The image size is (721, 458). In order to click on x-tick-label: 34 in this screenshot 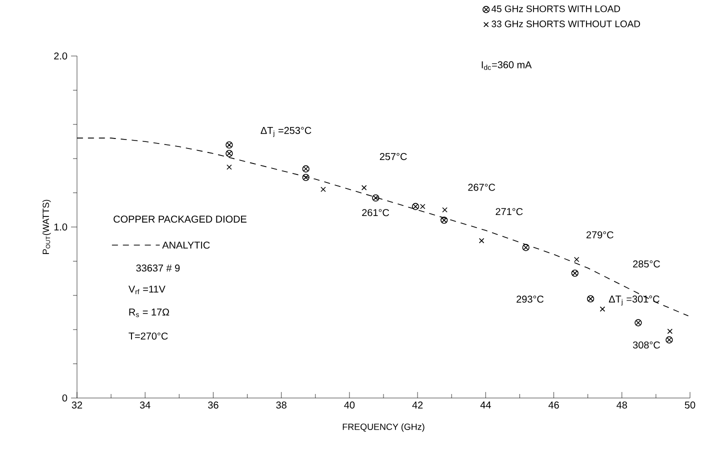, I will do `click(145, 405)`.